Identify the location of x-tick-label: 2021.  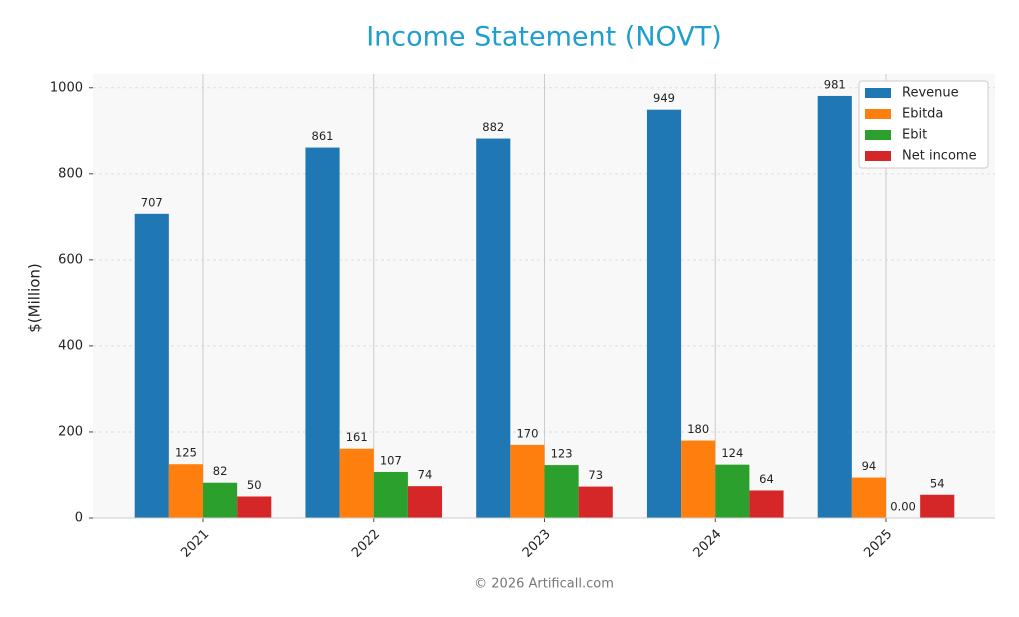
(195, 544).